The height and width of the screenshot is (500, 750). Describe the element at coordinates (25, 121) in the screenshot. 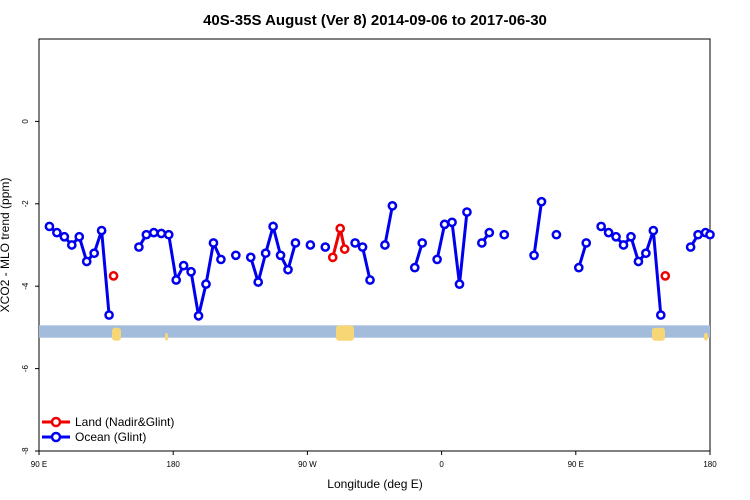

I see `y-tick-label: 0` at that location.